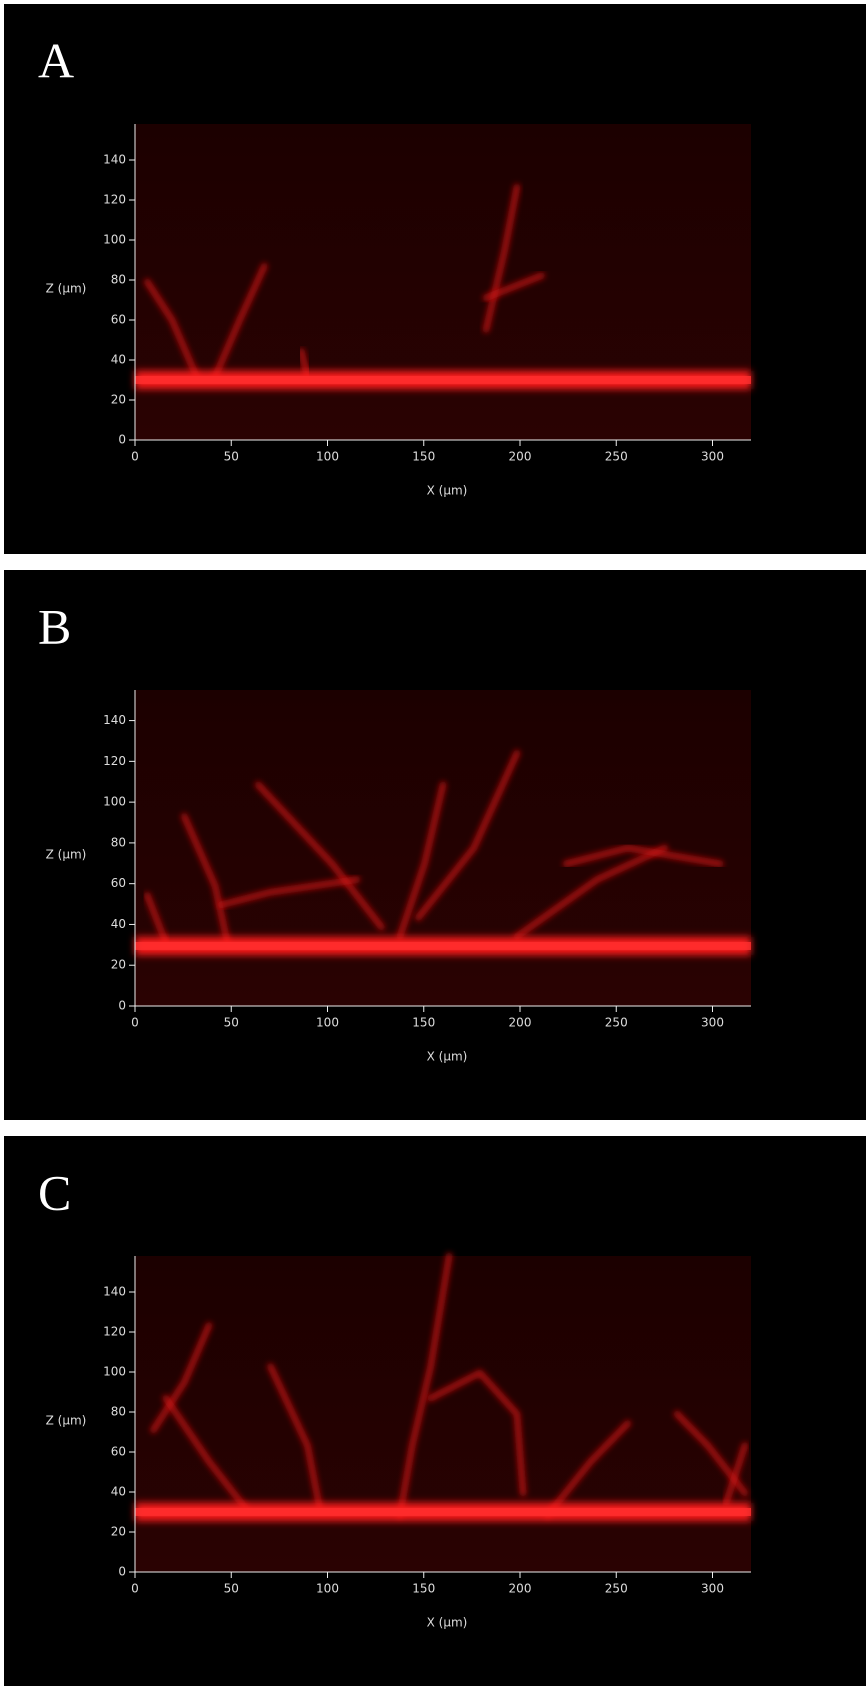 Image resolution: width=868 pixels, height=1689 pixels. What do you see at coordinates (54, 1192) in the screenshot?
I see `panel-label: C` at bounding box center [54, 1192].